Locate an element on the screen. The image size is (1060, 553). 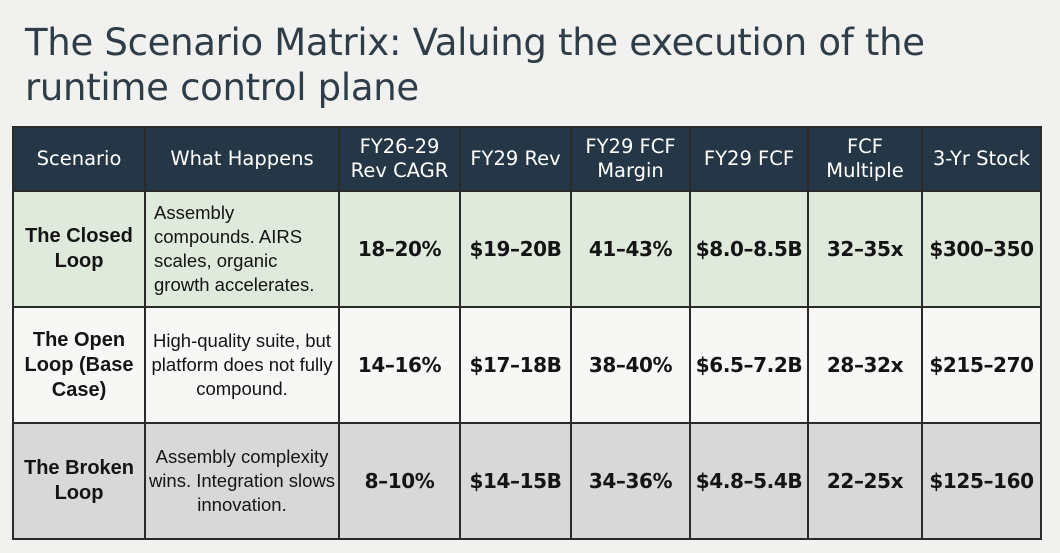
fy29-rev-cell: $14–15B is located at coordinates (515, 481).